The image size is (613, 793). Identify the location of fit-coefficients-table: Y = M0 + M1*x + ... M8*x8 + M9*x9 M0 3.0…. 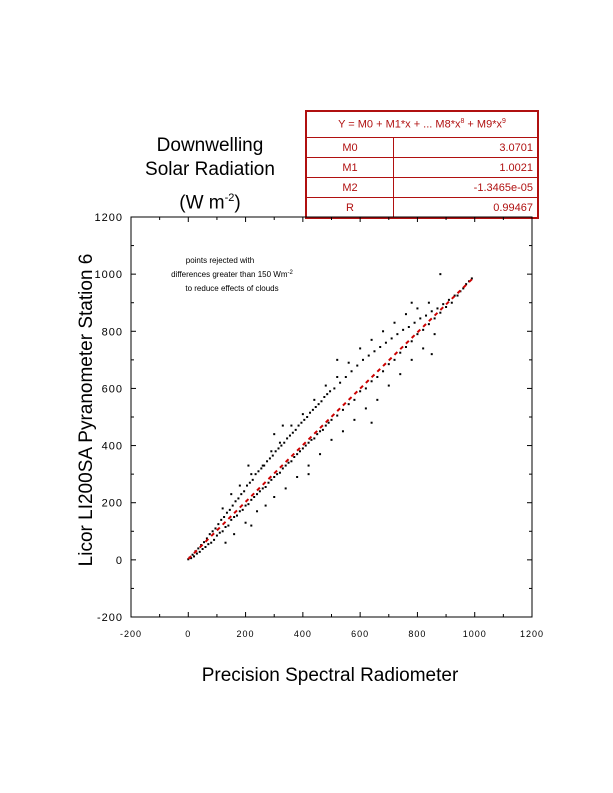
(422, 164).